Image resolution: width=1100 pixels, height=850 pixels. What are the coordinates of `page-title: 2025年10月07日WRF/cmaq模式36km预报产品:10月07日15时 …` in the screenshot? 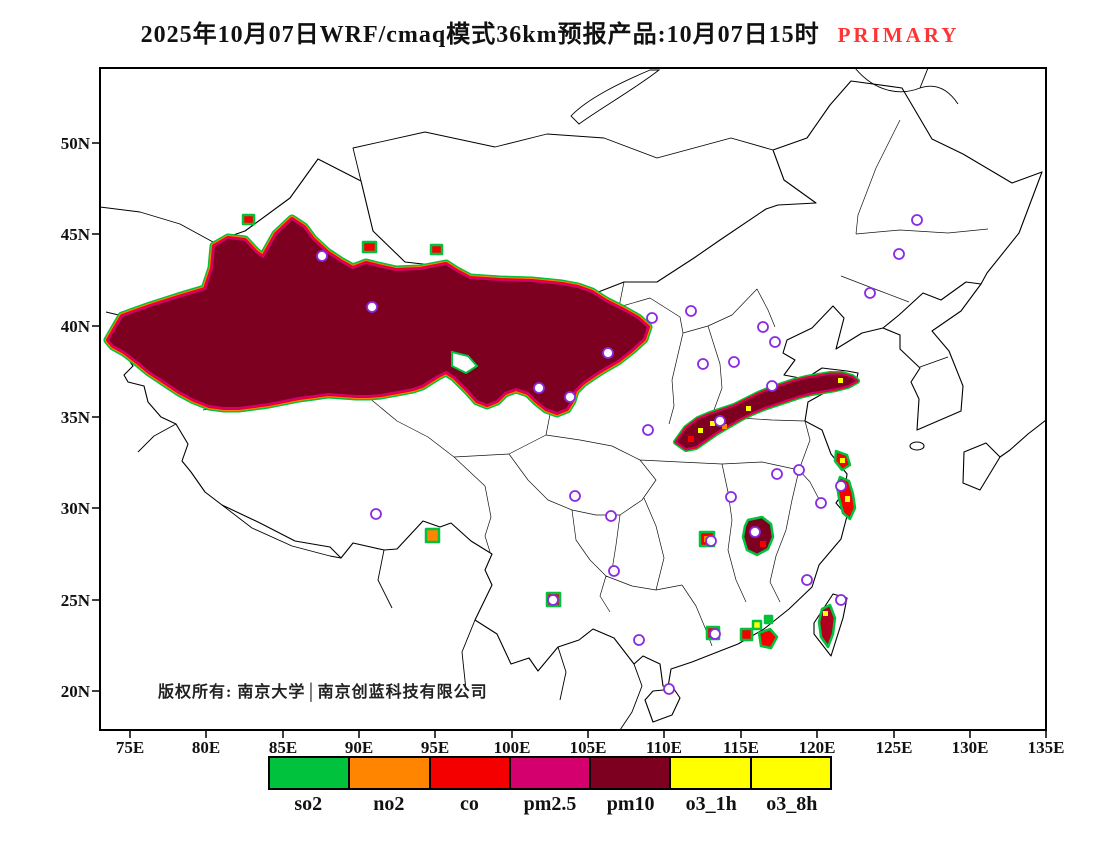 It's located at (550, 31).